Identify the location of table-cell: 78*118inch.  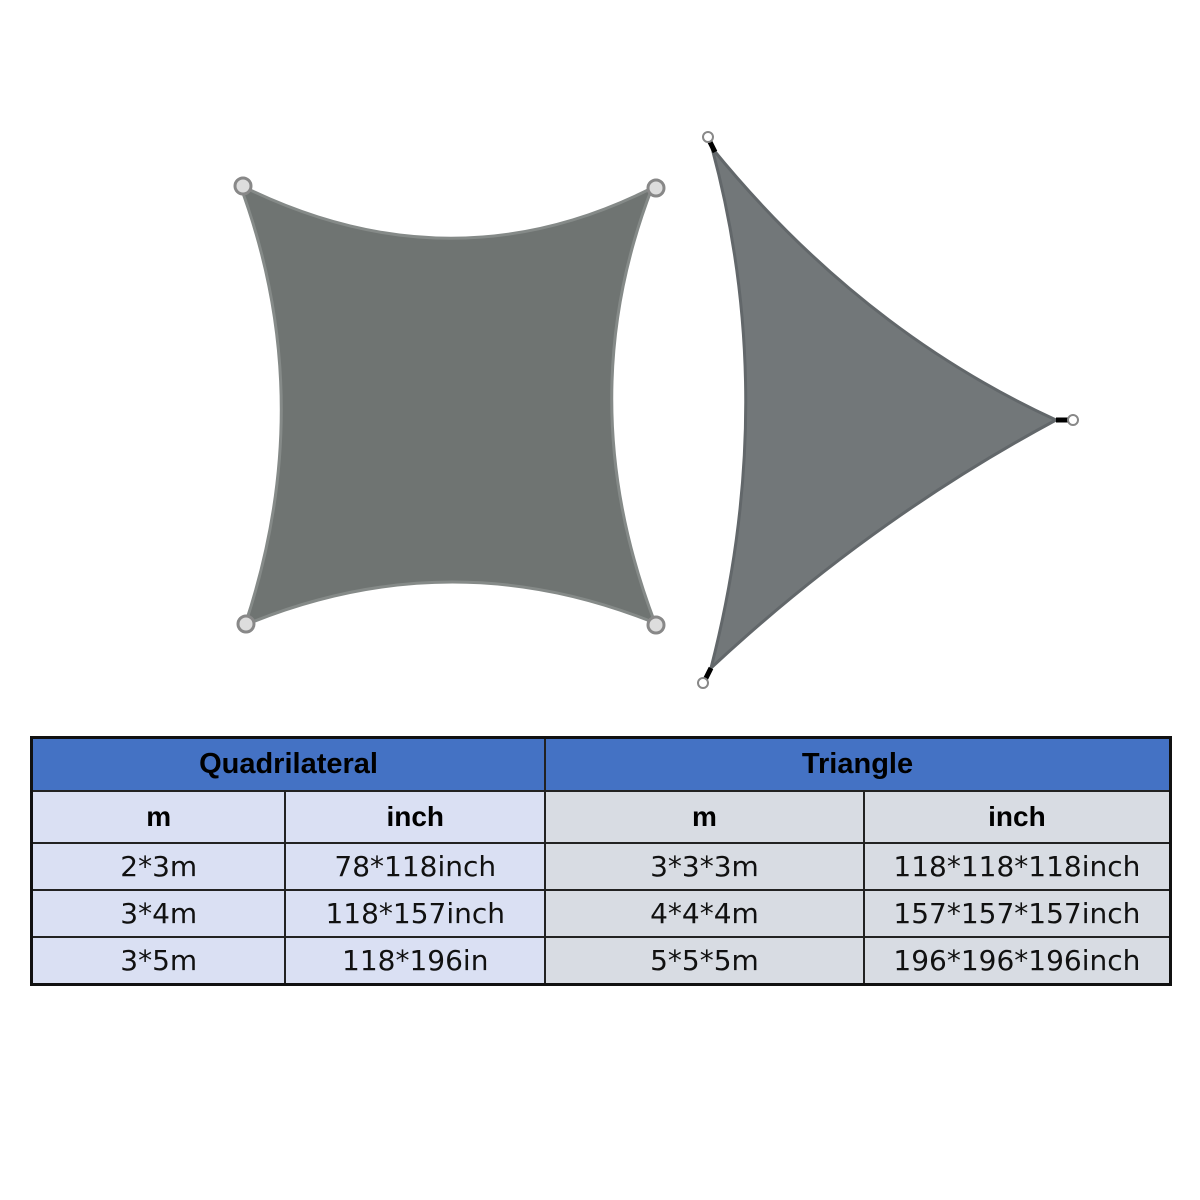
(415, 866).